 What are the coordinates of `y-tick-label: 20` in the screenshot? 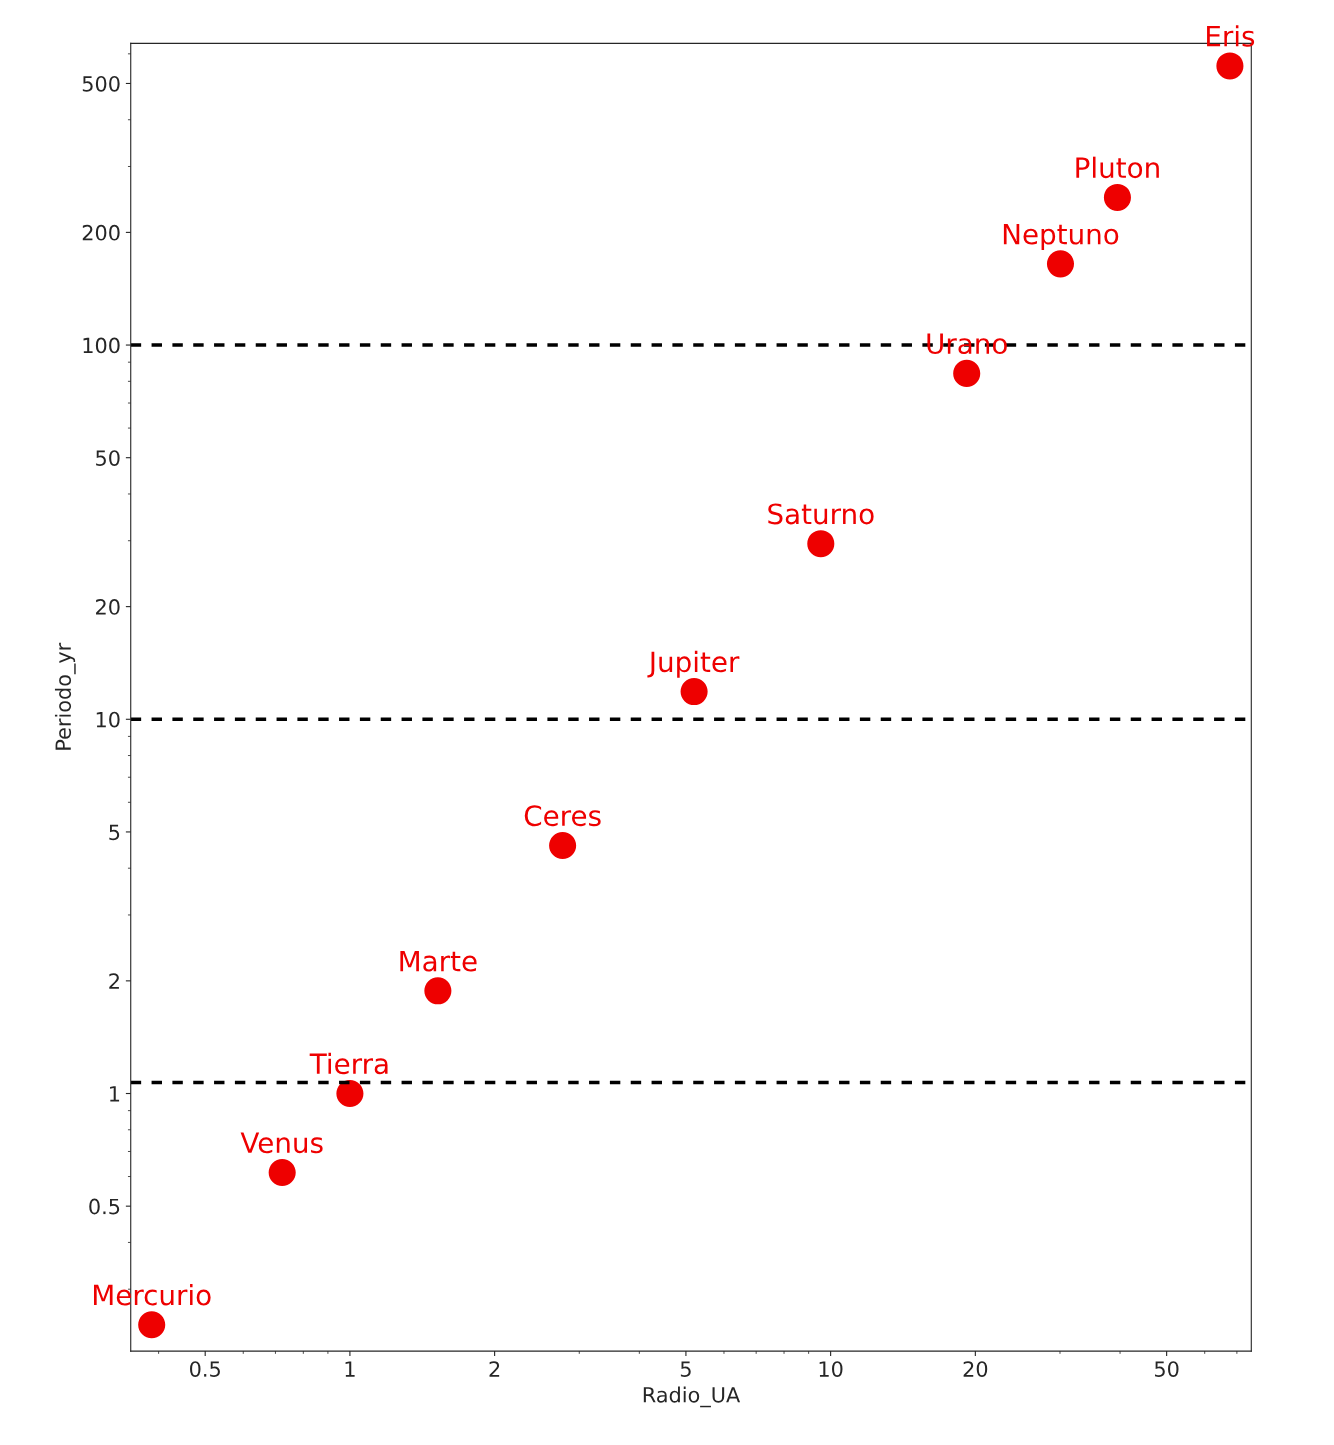 It's located at (108, 607).